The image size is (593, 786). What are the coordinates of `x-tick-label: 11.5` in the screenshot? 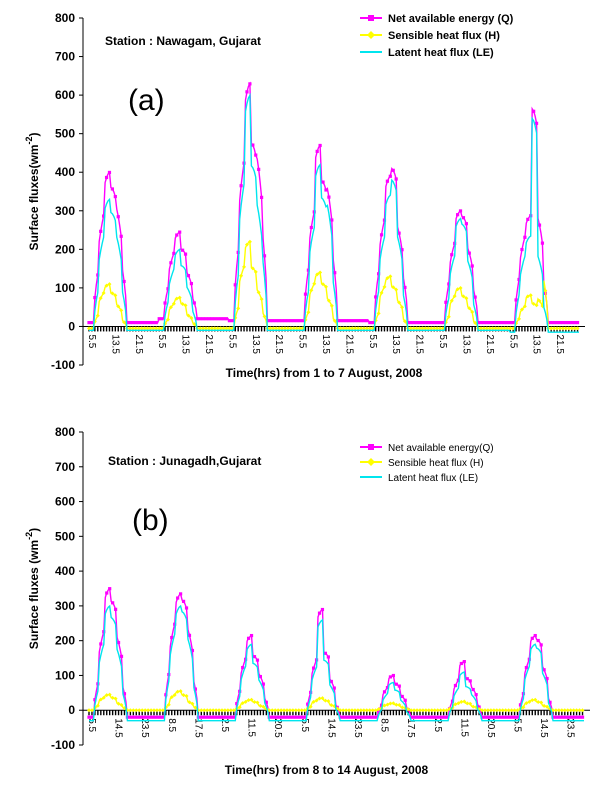 It's located at (463, 727).